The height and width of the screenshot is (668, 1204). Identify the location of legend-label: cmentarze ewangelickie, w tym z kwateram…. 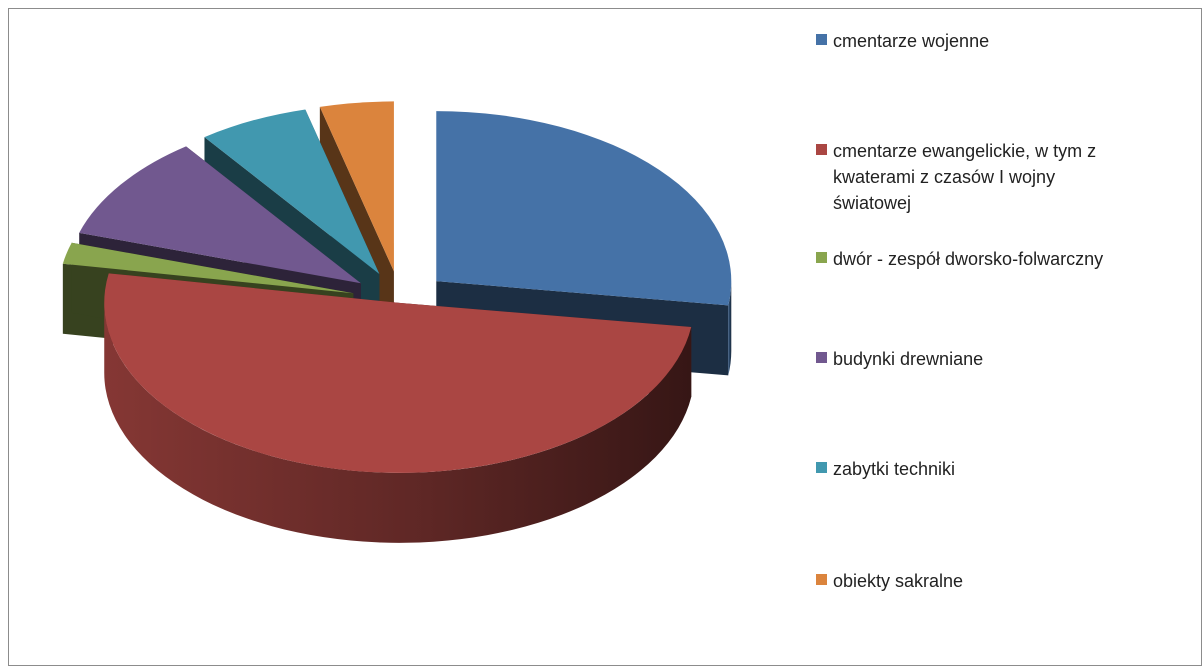
(965, 177).